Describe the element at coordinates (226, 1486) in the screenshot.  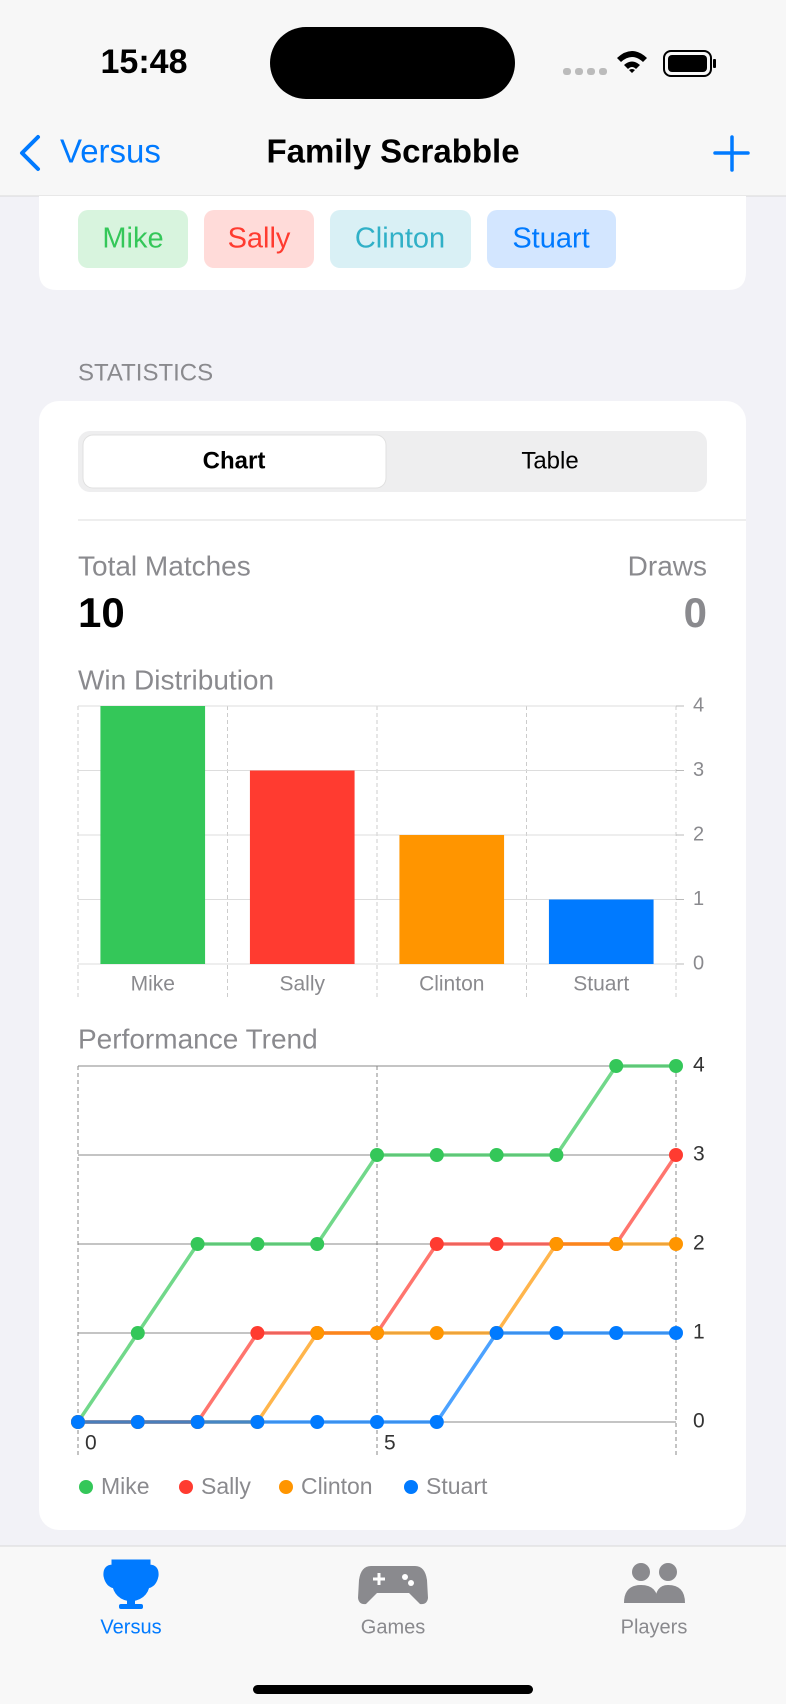
I see `legend-label: Sally` at that location.